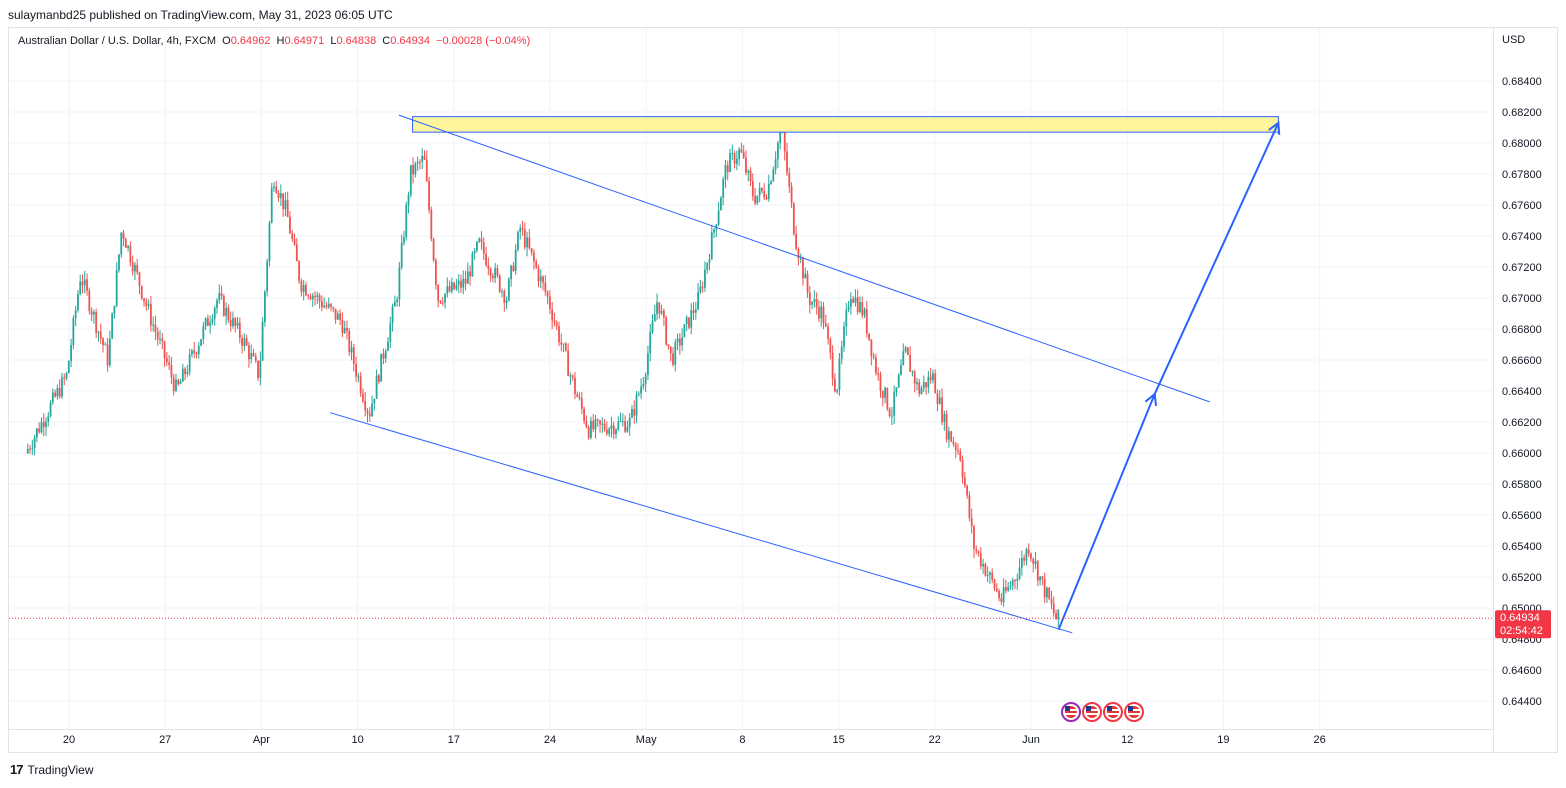  What do you see at coordinates (1031, 740) in the screenshot?
I see `time-tick-label: Jun` at bounding box center [1031, 740].